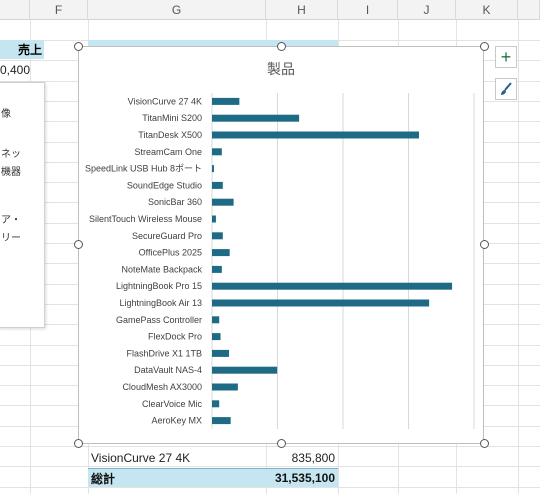  Describe the element at coordinates (487, 10) in the screenshot. I see `column-header-k: K` at that location.